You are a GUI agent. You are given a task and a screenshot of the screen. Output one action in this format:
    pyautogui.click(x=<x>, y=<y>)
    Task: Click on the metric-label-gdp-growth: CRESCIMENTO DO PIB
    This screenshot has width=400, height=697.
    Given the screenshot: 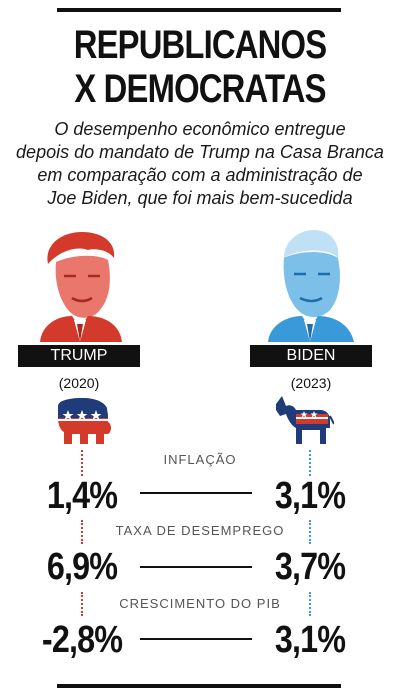 What is the action you would take?
    pyautogui.click(x=200, y=603)
    